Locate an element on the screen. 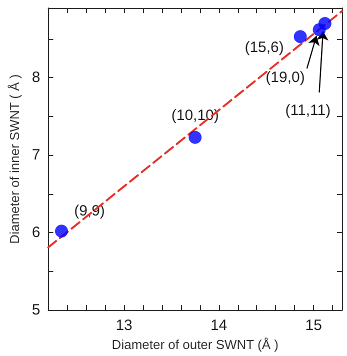  x-axis-title: Diameter of outer SWNT (Å ) is located at coordinates (195, 344).